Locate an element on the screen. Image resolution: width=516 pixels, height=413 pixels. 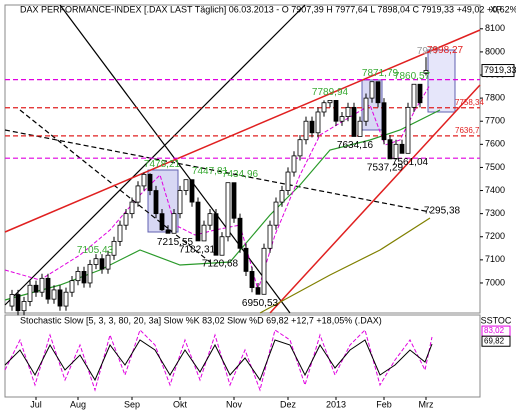
y-tick-label: 7300 is located at coordinates (495, 213).